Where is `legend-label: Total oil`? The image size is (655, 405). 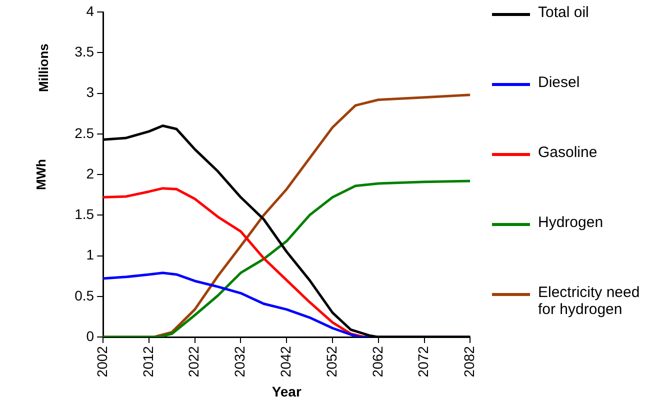 legend-label: Total oil is located at coordinates (564, 12).